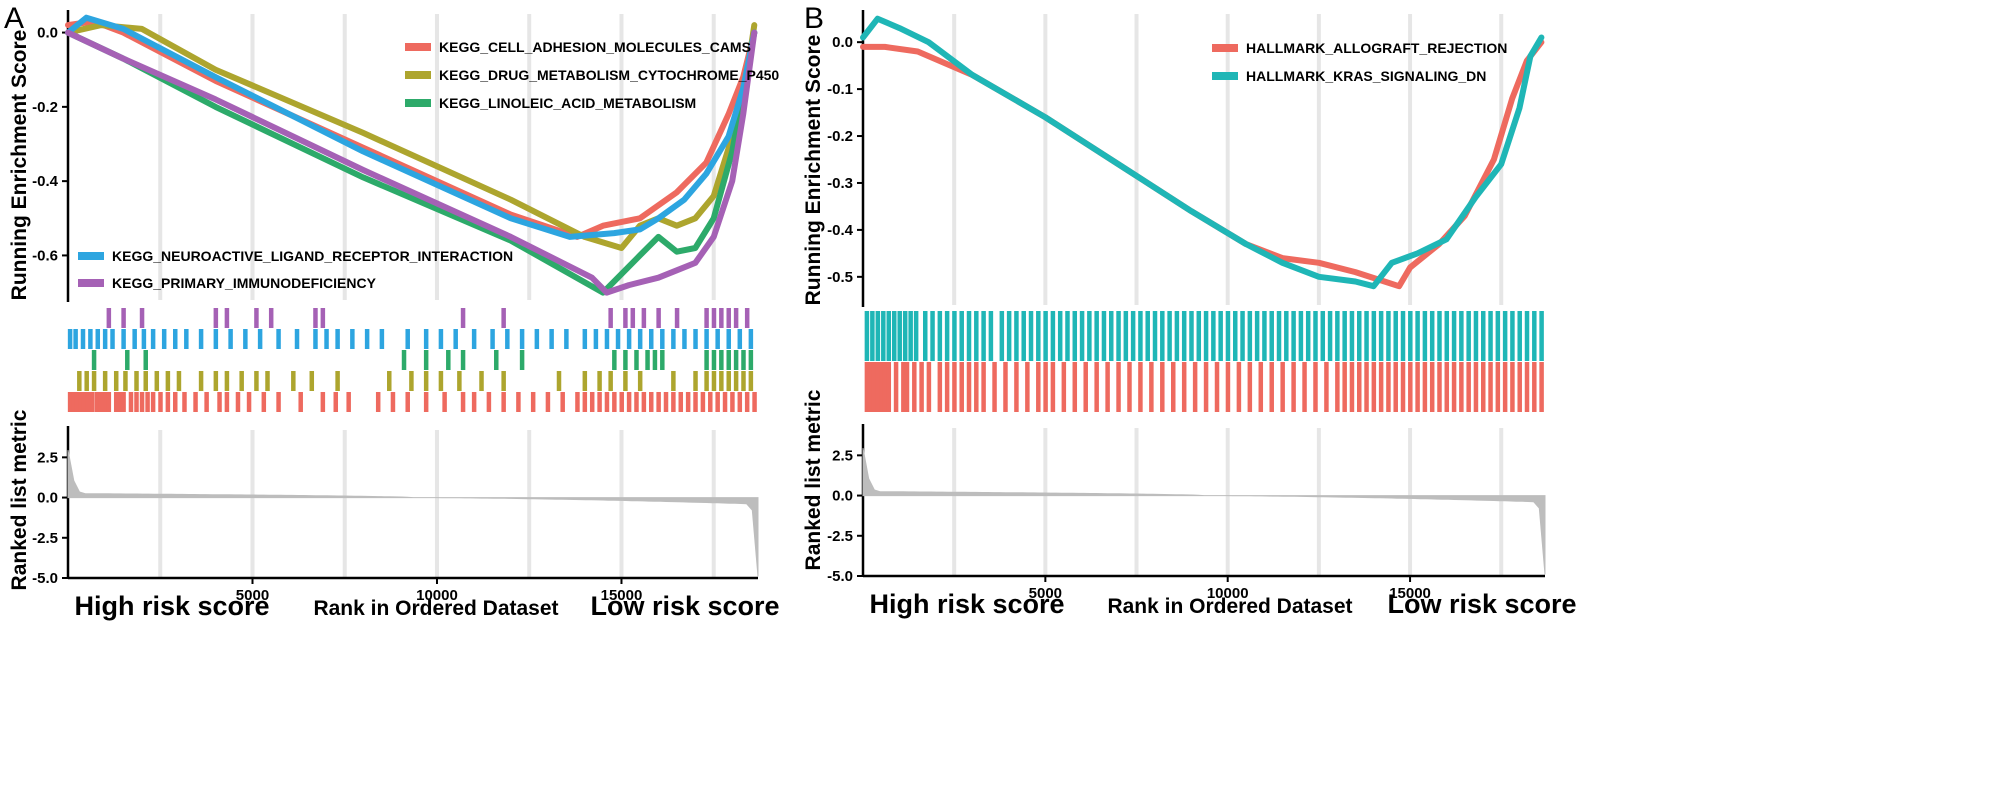 The width and height of the screenshot is (2000, 796). I want to click on panel-a-legend-label-0: KEGG_CELL_ADHESION_MOLECULES_CAMS, so click(595, 47).